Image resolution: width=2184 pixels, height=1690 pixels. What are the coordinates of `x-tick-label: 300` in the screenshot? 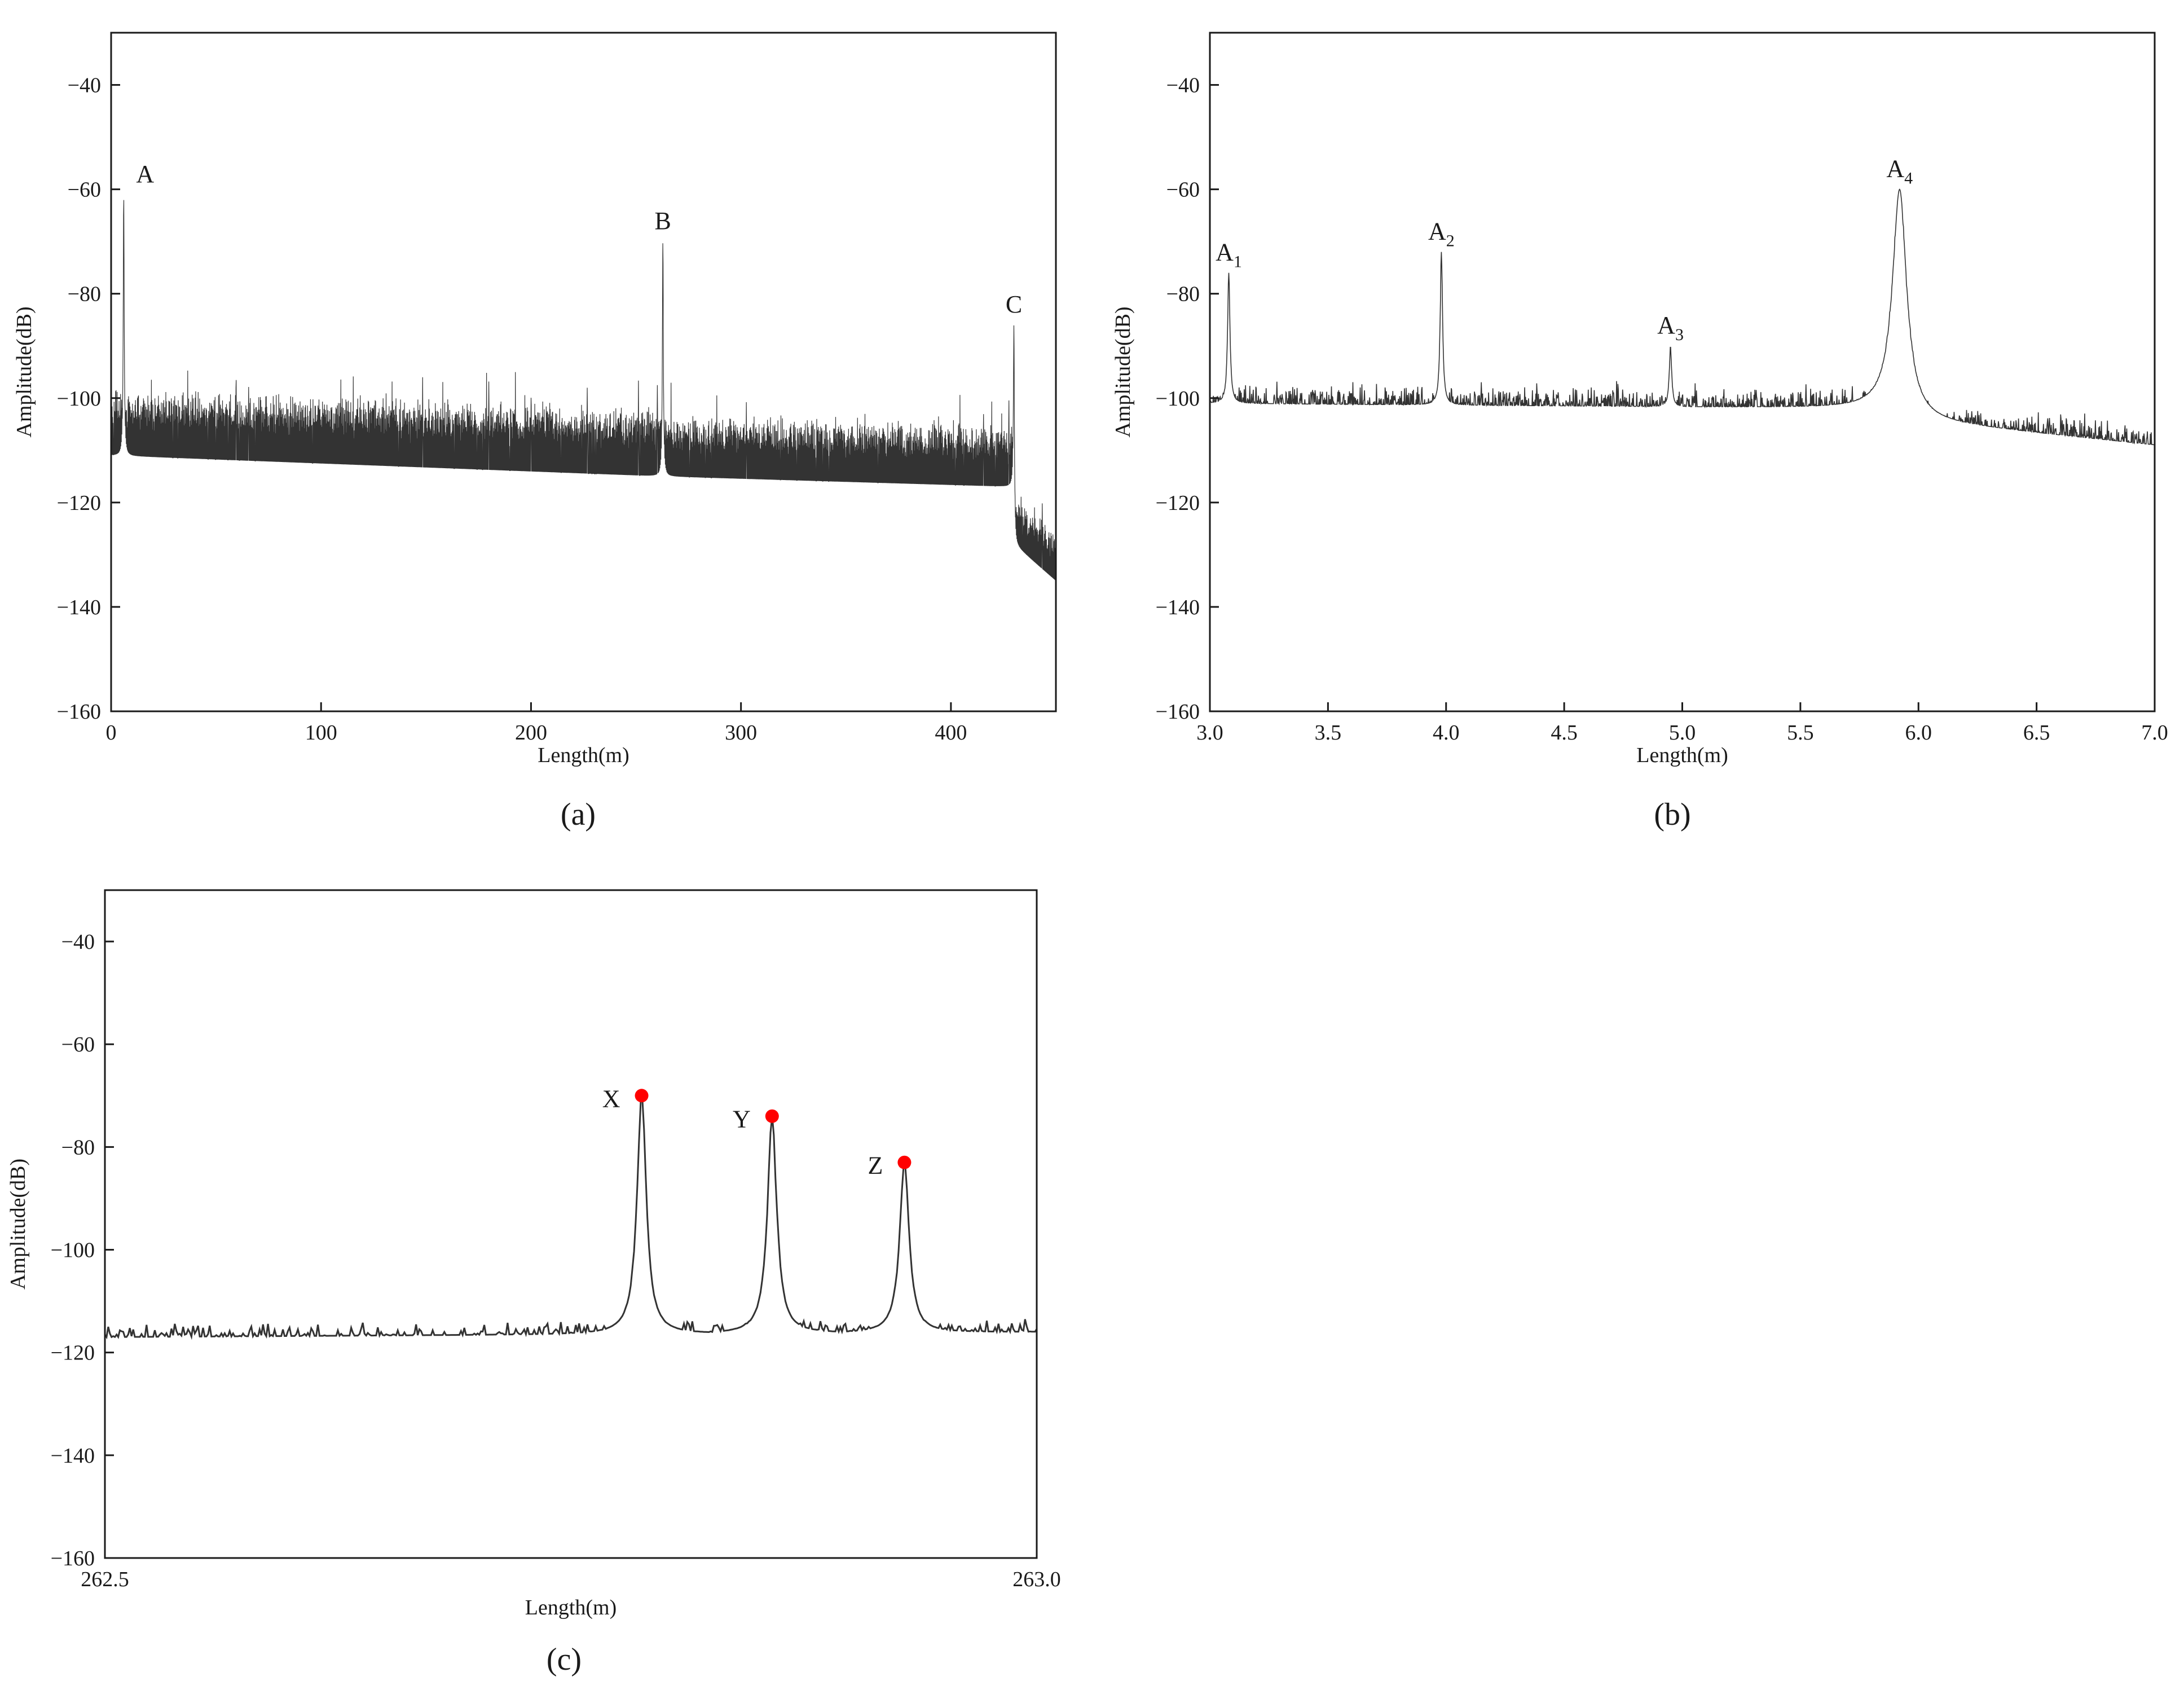 It's located at (741, 733).